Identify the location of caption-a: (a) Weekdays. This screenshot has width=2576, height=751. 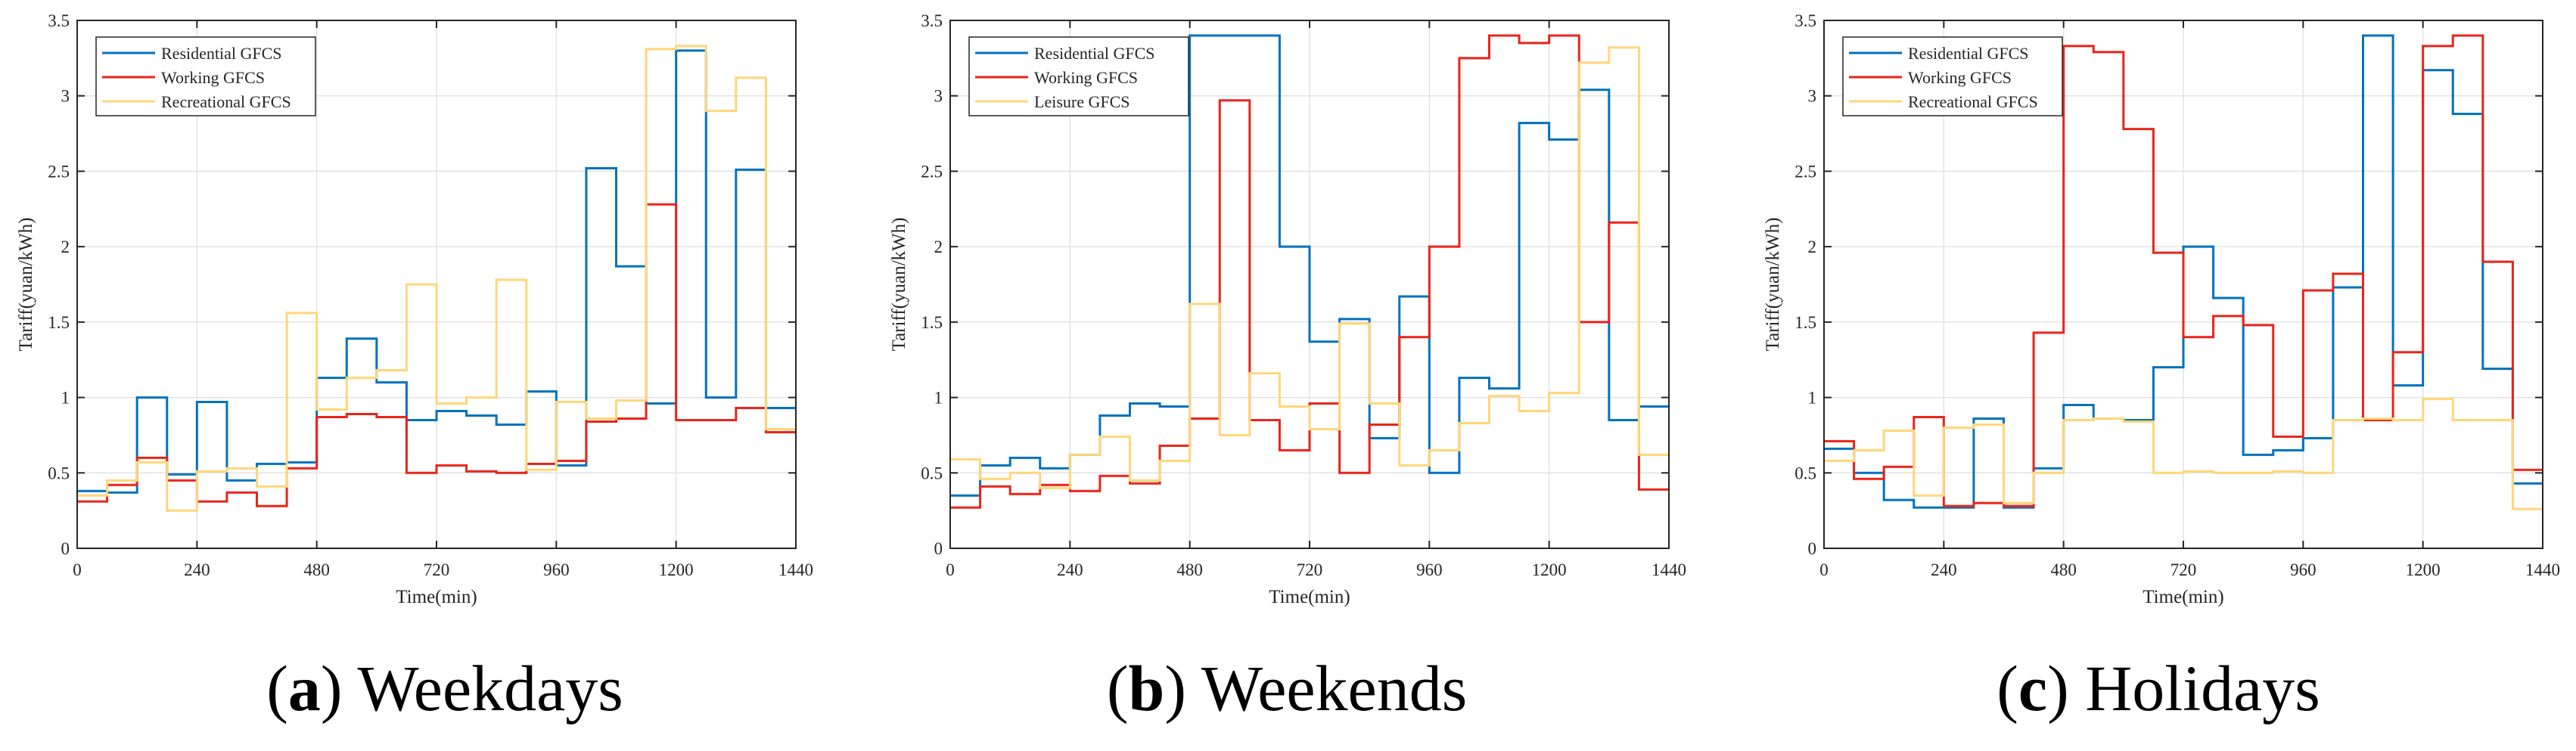
(444, 688).